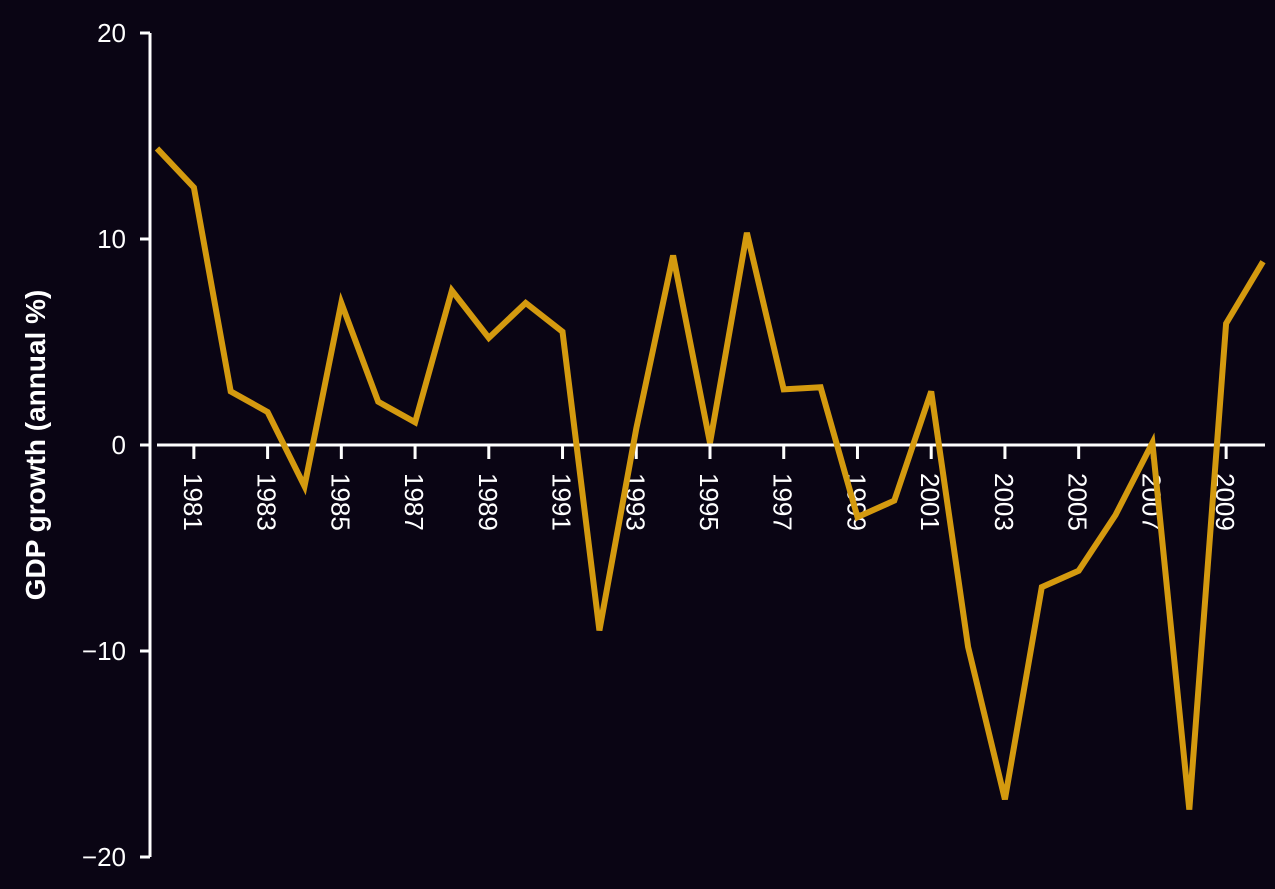  Describe the element at coordinates (1004, 502) in the screenshot. I see `x-tick-label: 2003` at that location.